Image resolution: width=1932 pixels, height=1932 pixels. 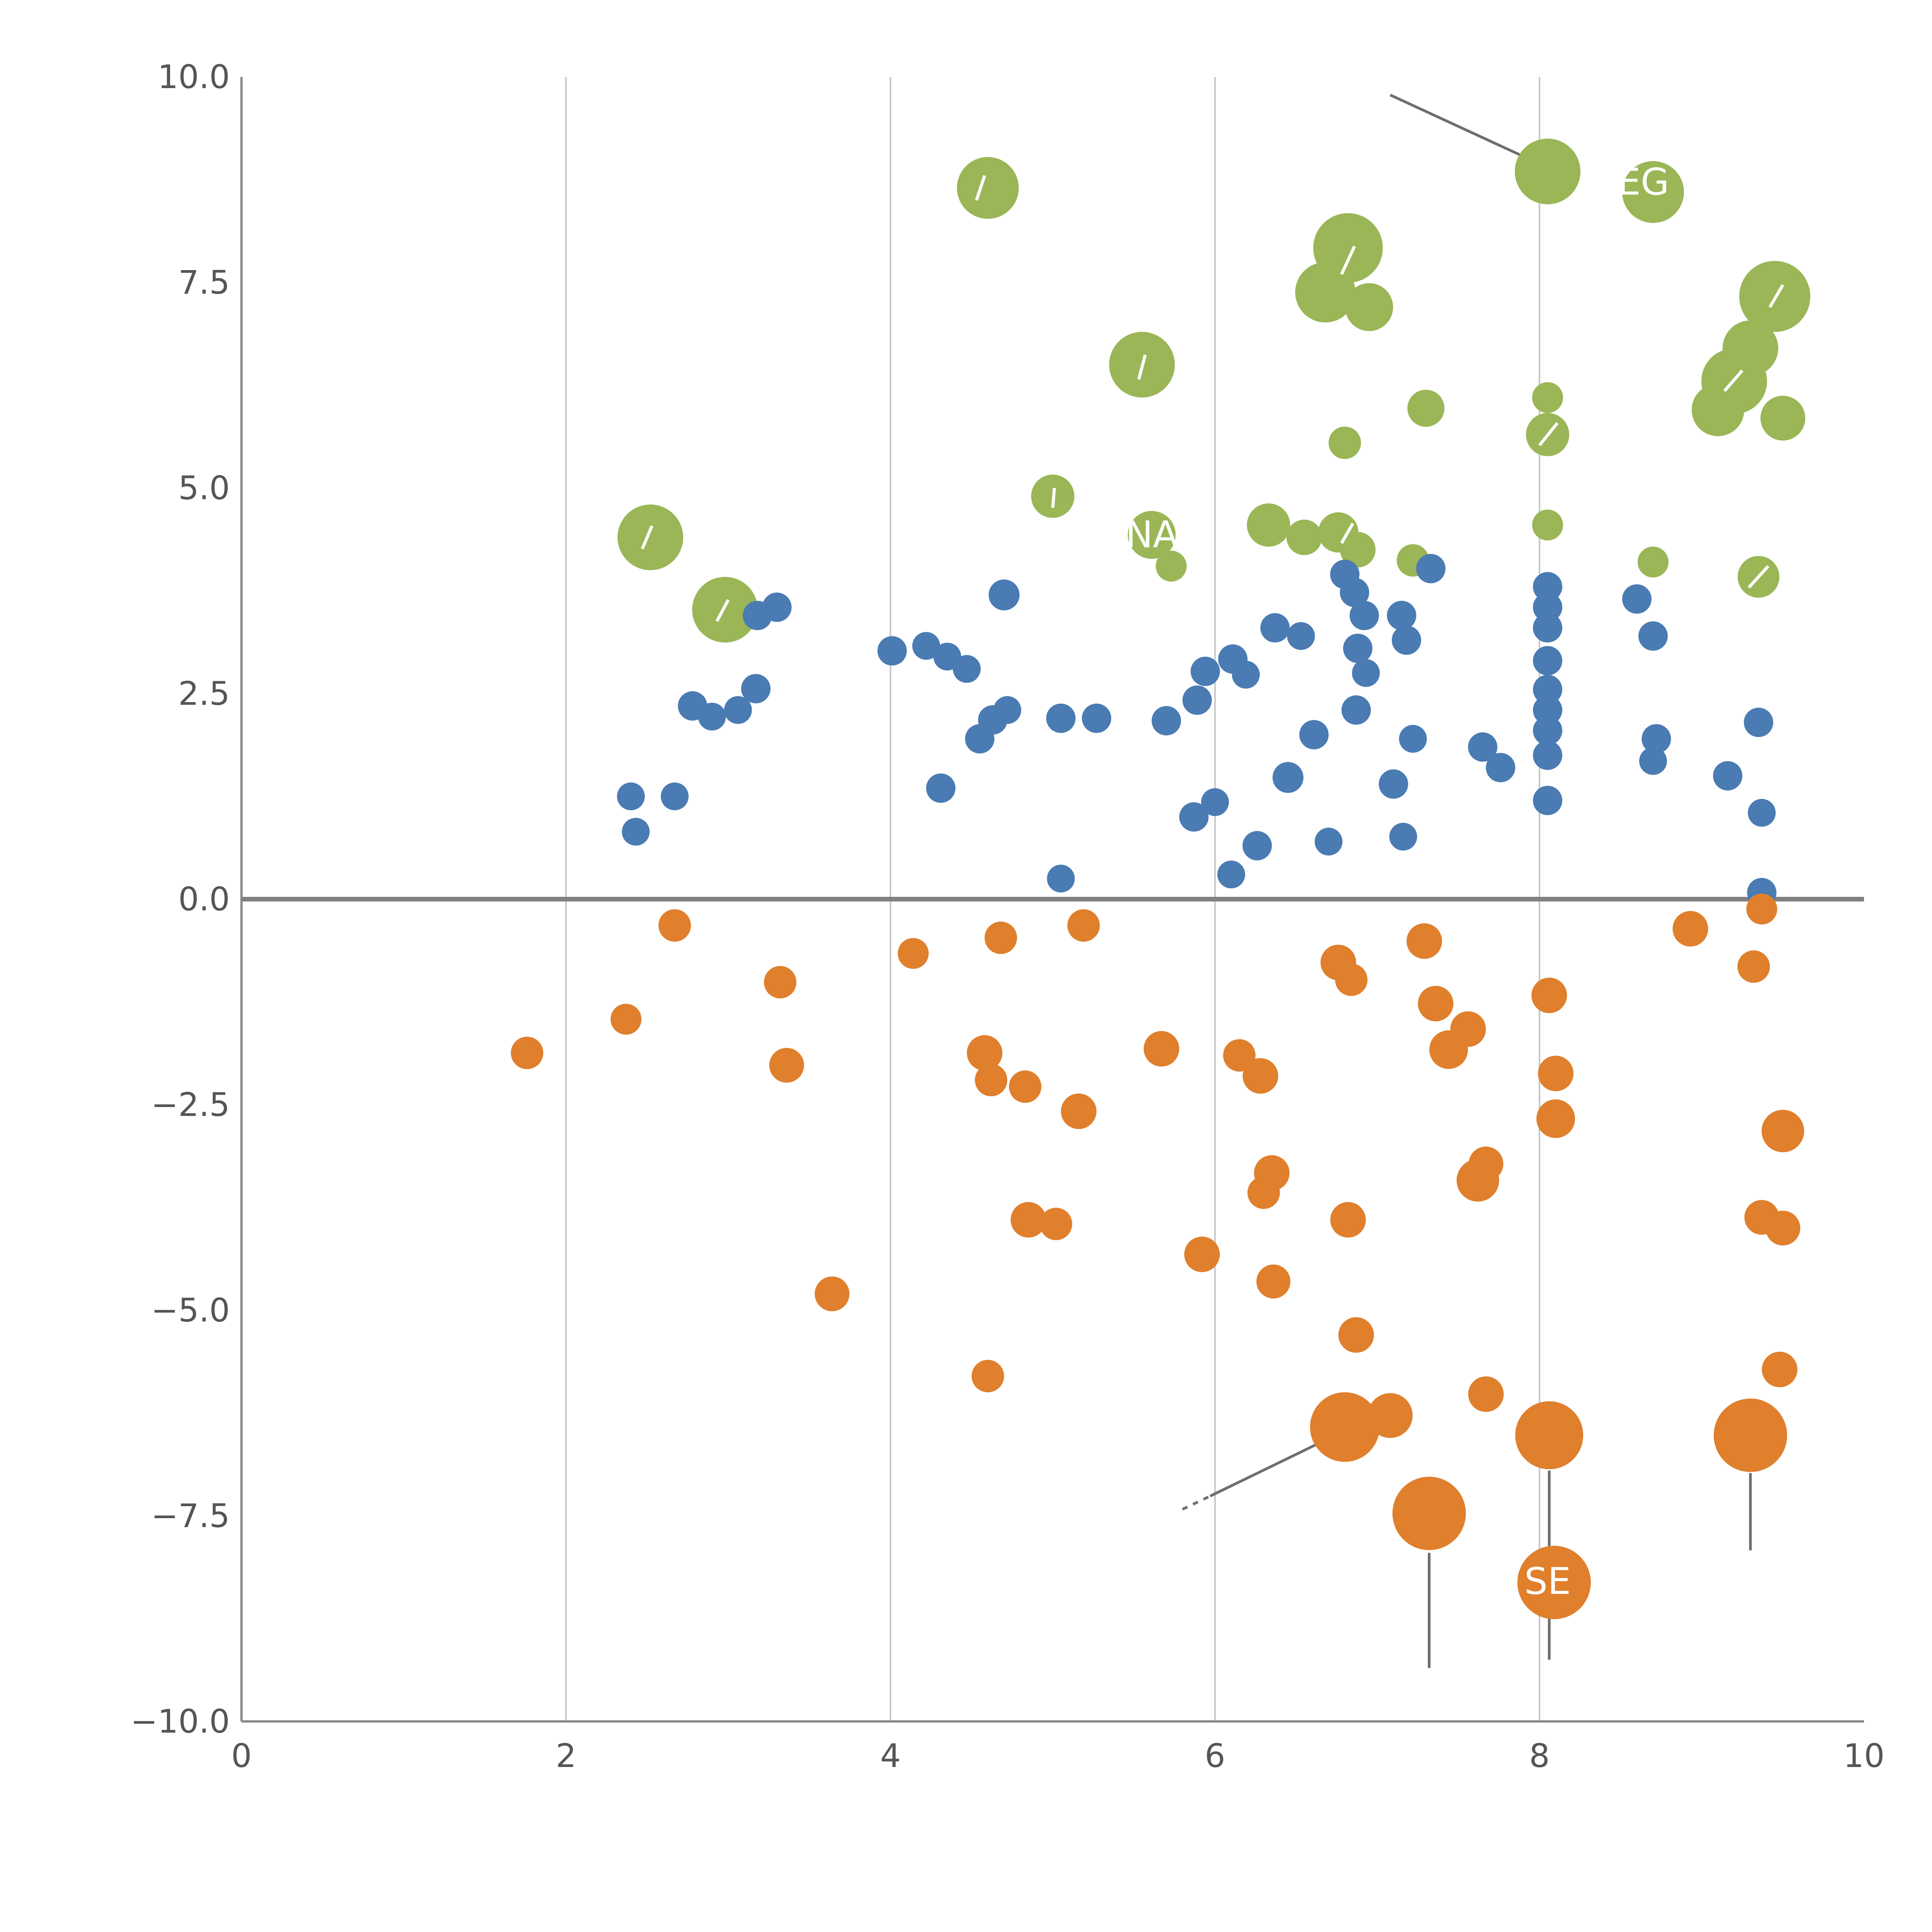 What do you see at coordinates (566, 1756) in the screenshot?
I see `x-tick-label-1: 2` at bounding box center [566, 1756].